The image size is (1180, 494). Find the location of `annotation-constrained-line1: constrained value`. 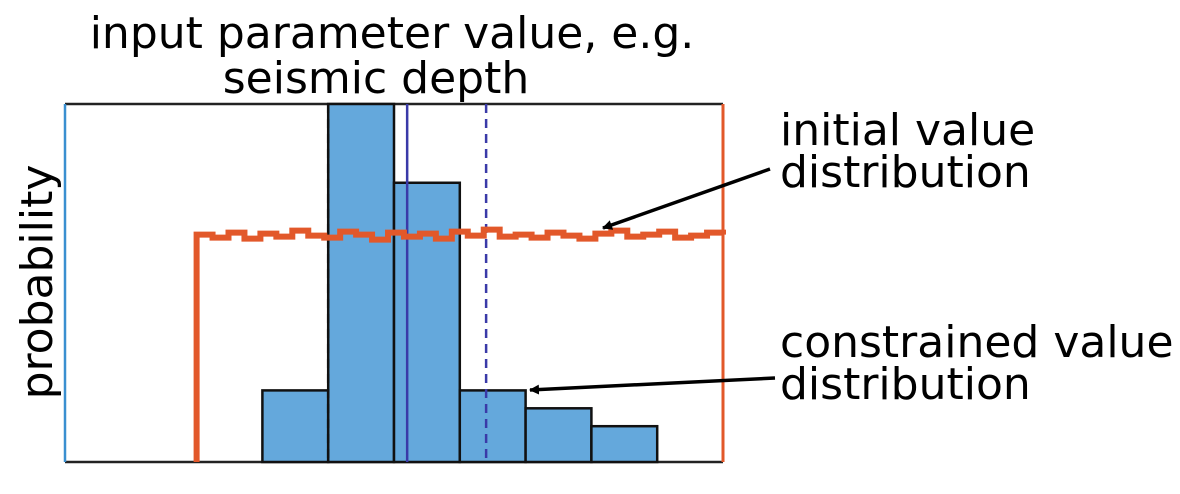

annotation-constrained-line1: constrained value is located at coordinates (977, 342).